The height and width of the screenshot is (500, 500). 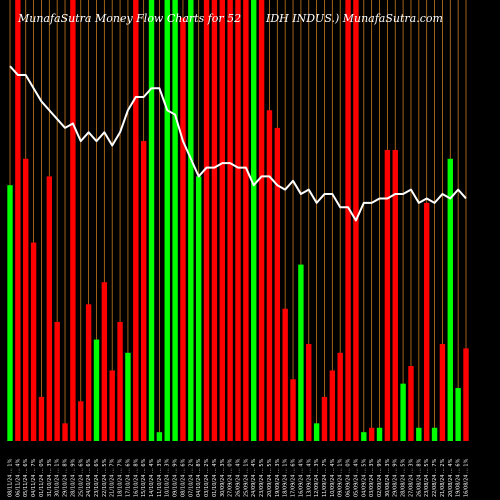 What do you see at coordinates (427, 477) in the screenshot?
I see `x-tick-label: 23/08/24 ... 5%` at bounding box center [427, 477].